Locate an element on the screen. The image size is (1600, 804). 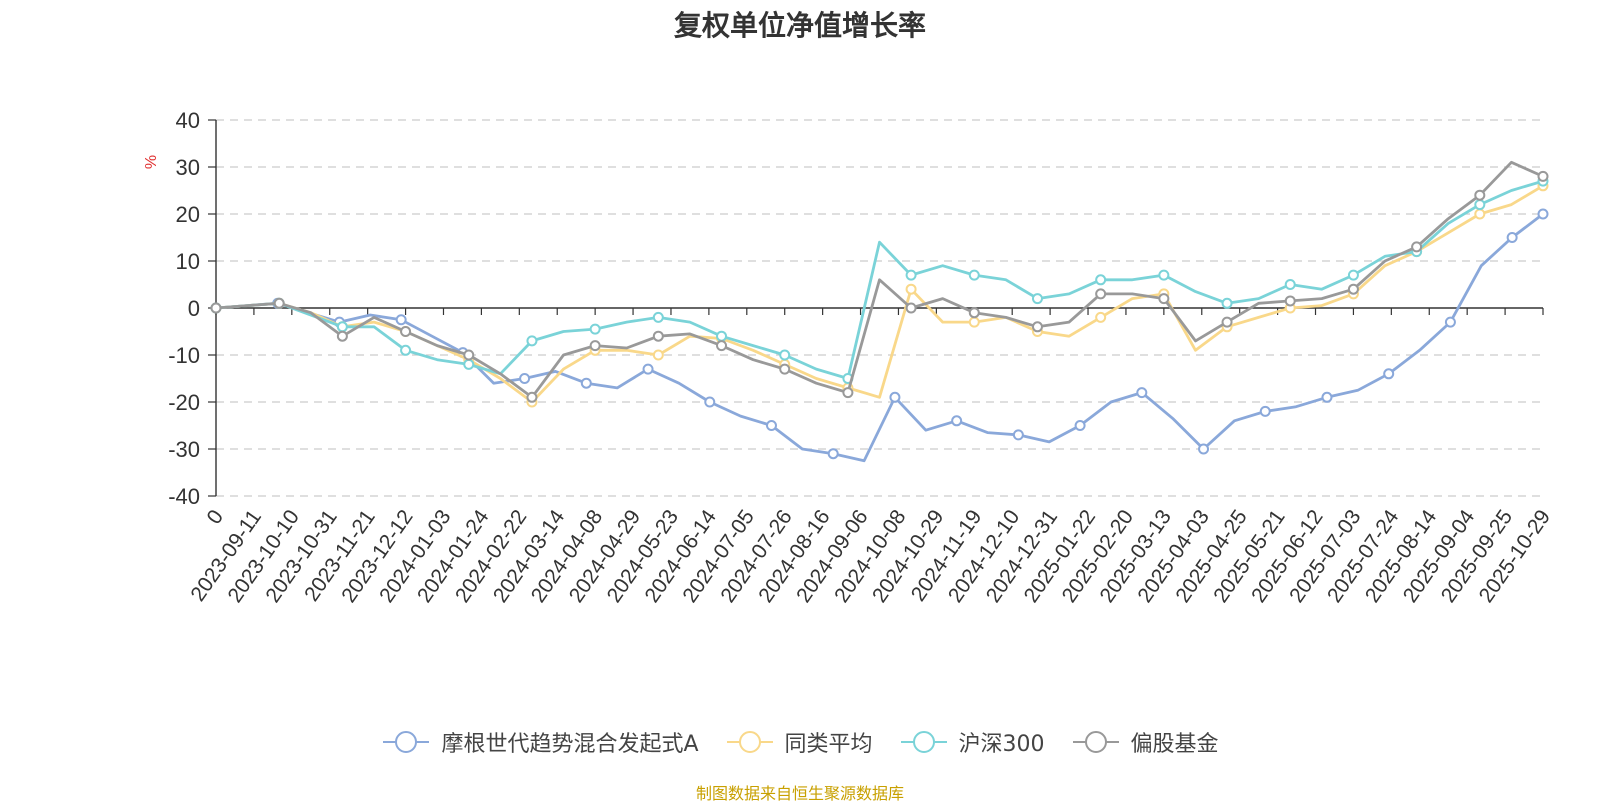
y-axis: 40 30 20 10 0 -10 -20 -30 -40 is located at coordinates (192, 308).